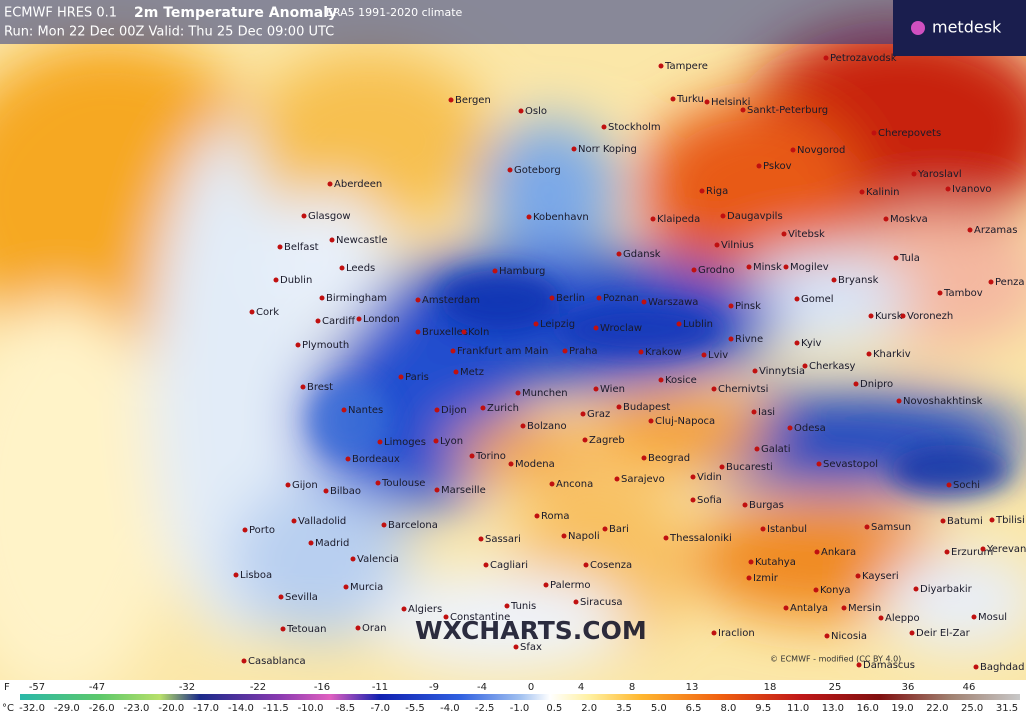 The width and height of the screenshot is (1026, 719). I want to click on city-label: Sofia, so click(709, 500).